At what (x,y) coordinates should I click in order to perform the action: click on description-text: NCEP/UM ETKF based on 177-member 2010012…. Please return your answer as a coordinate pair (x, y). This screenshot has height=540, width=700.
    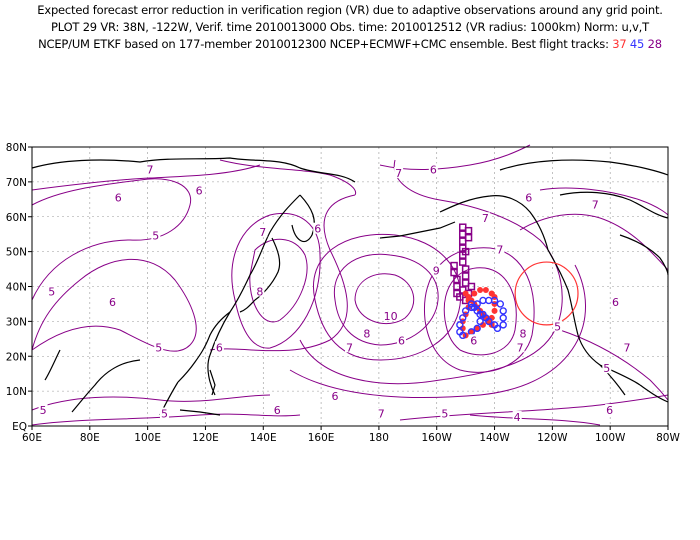
    Looking at the image, I should click on (323, 44).